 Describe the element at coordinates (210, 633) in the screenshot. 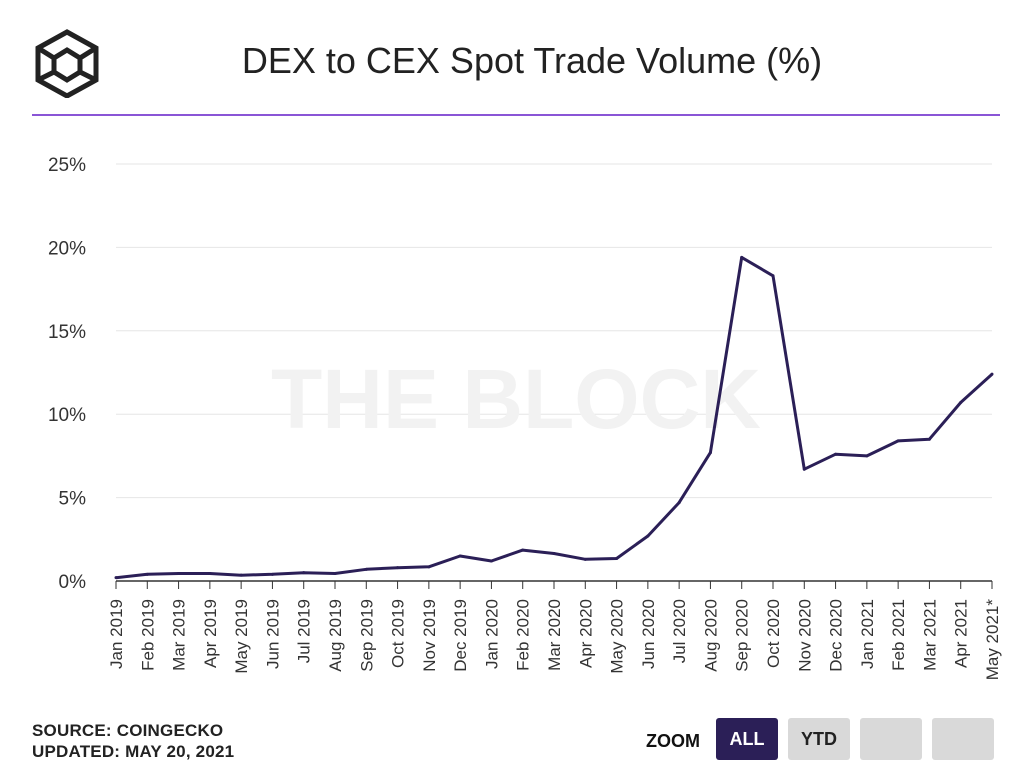

I see `x-tick-label: Apr 2019` at that location.